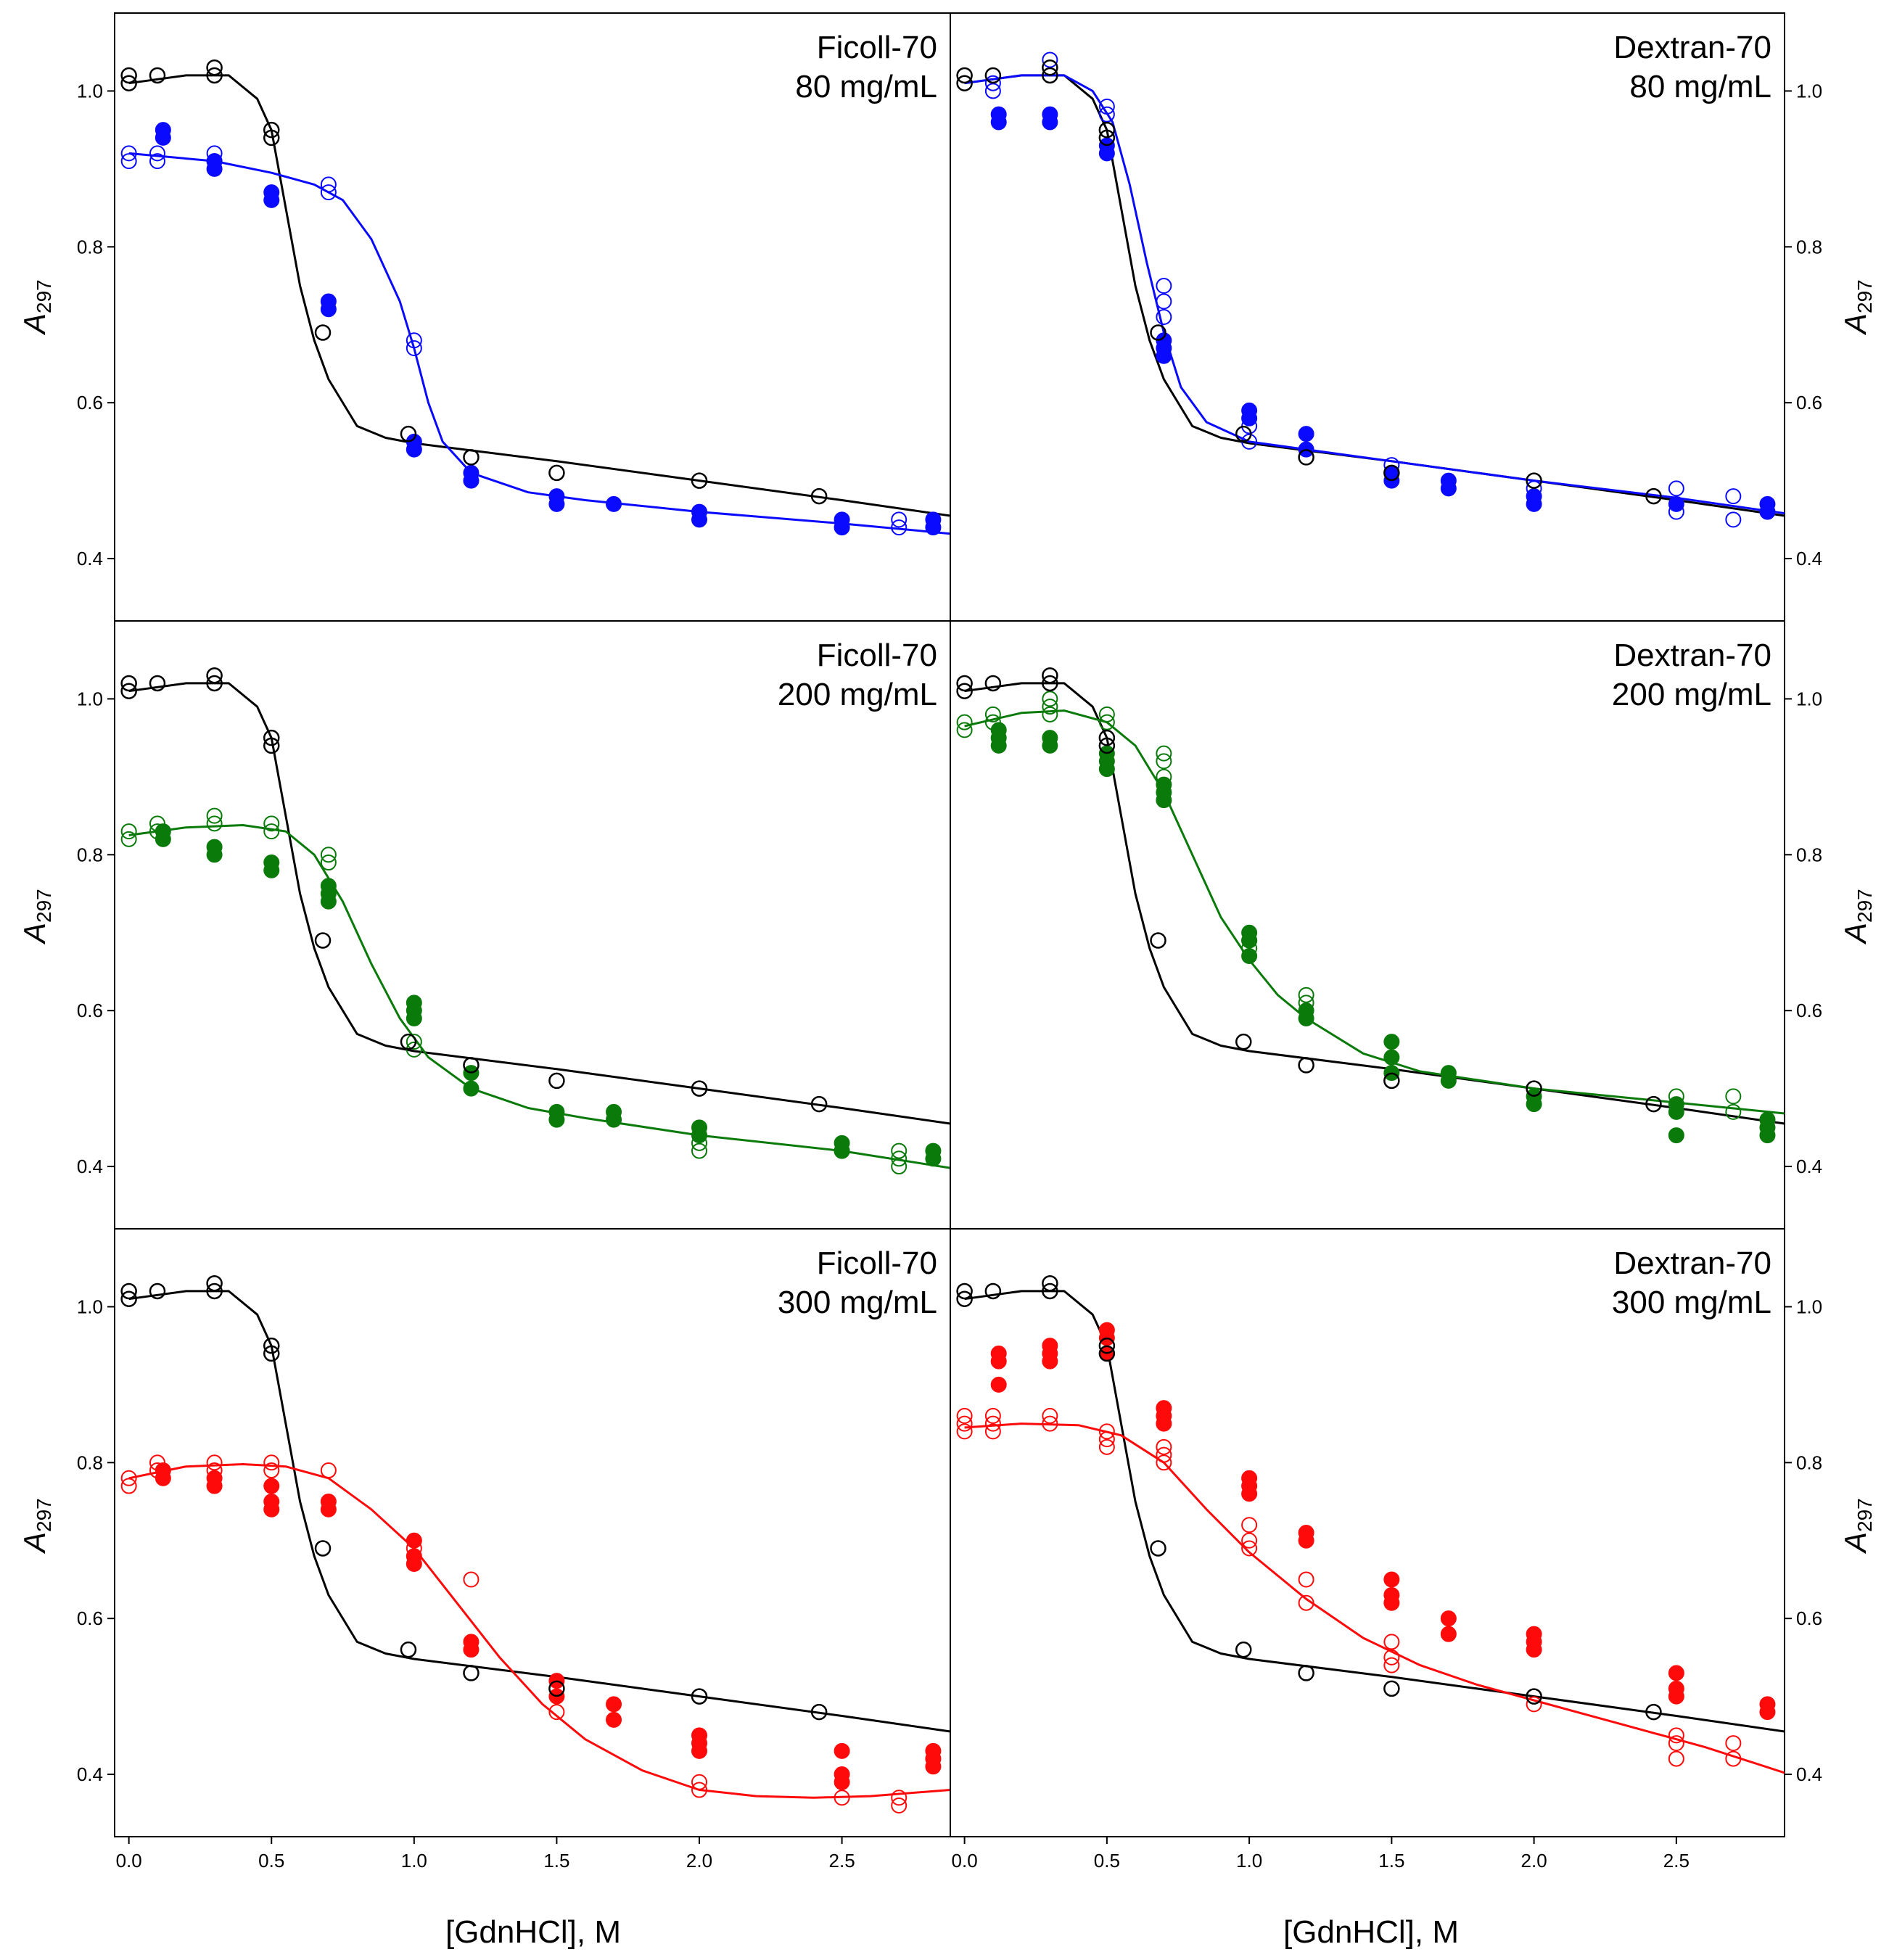 This screenshot has height=1960, width=1889. What do you see at coordinates (535, 921) in the screenshot?
I see `panel-3-plot-area` at bounding box center [535, 921].